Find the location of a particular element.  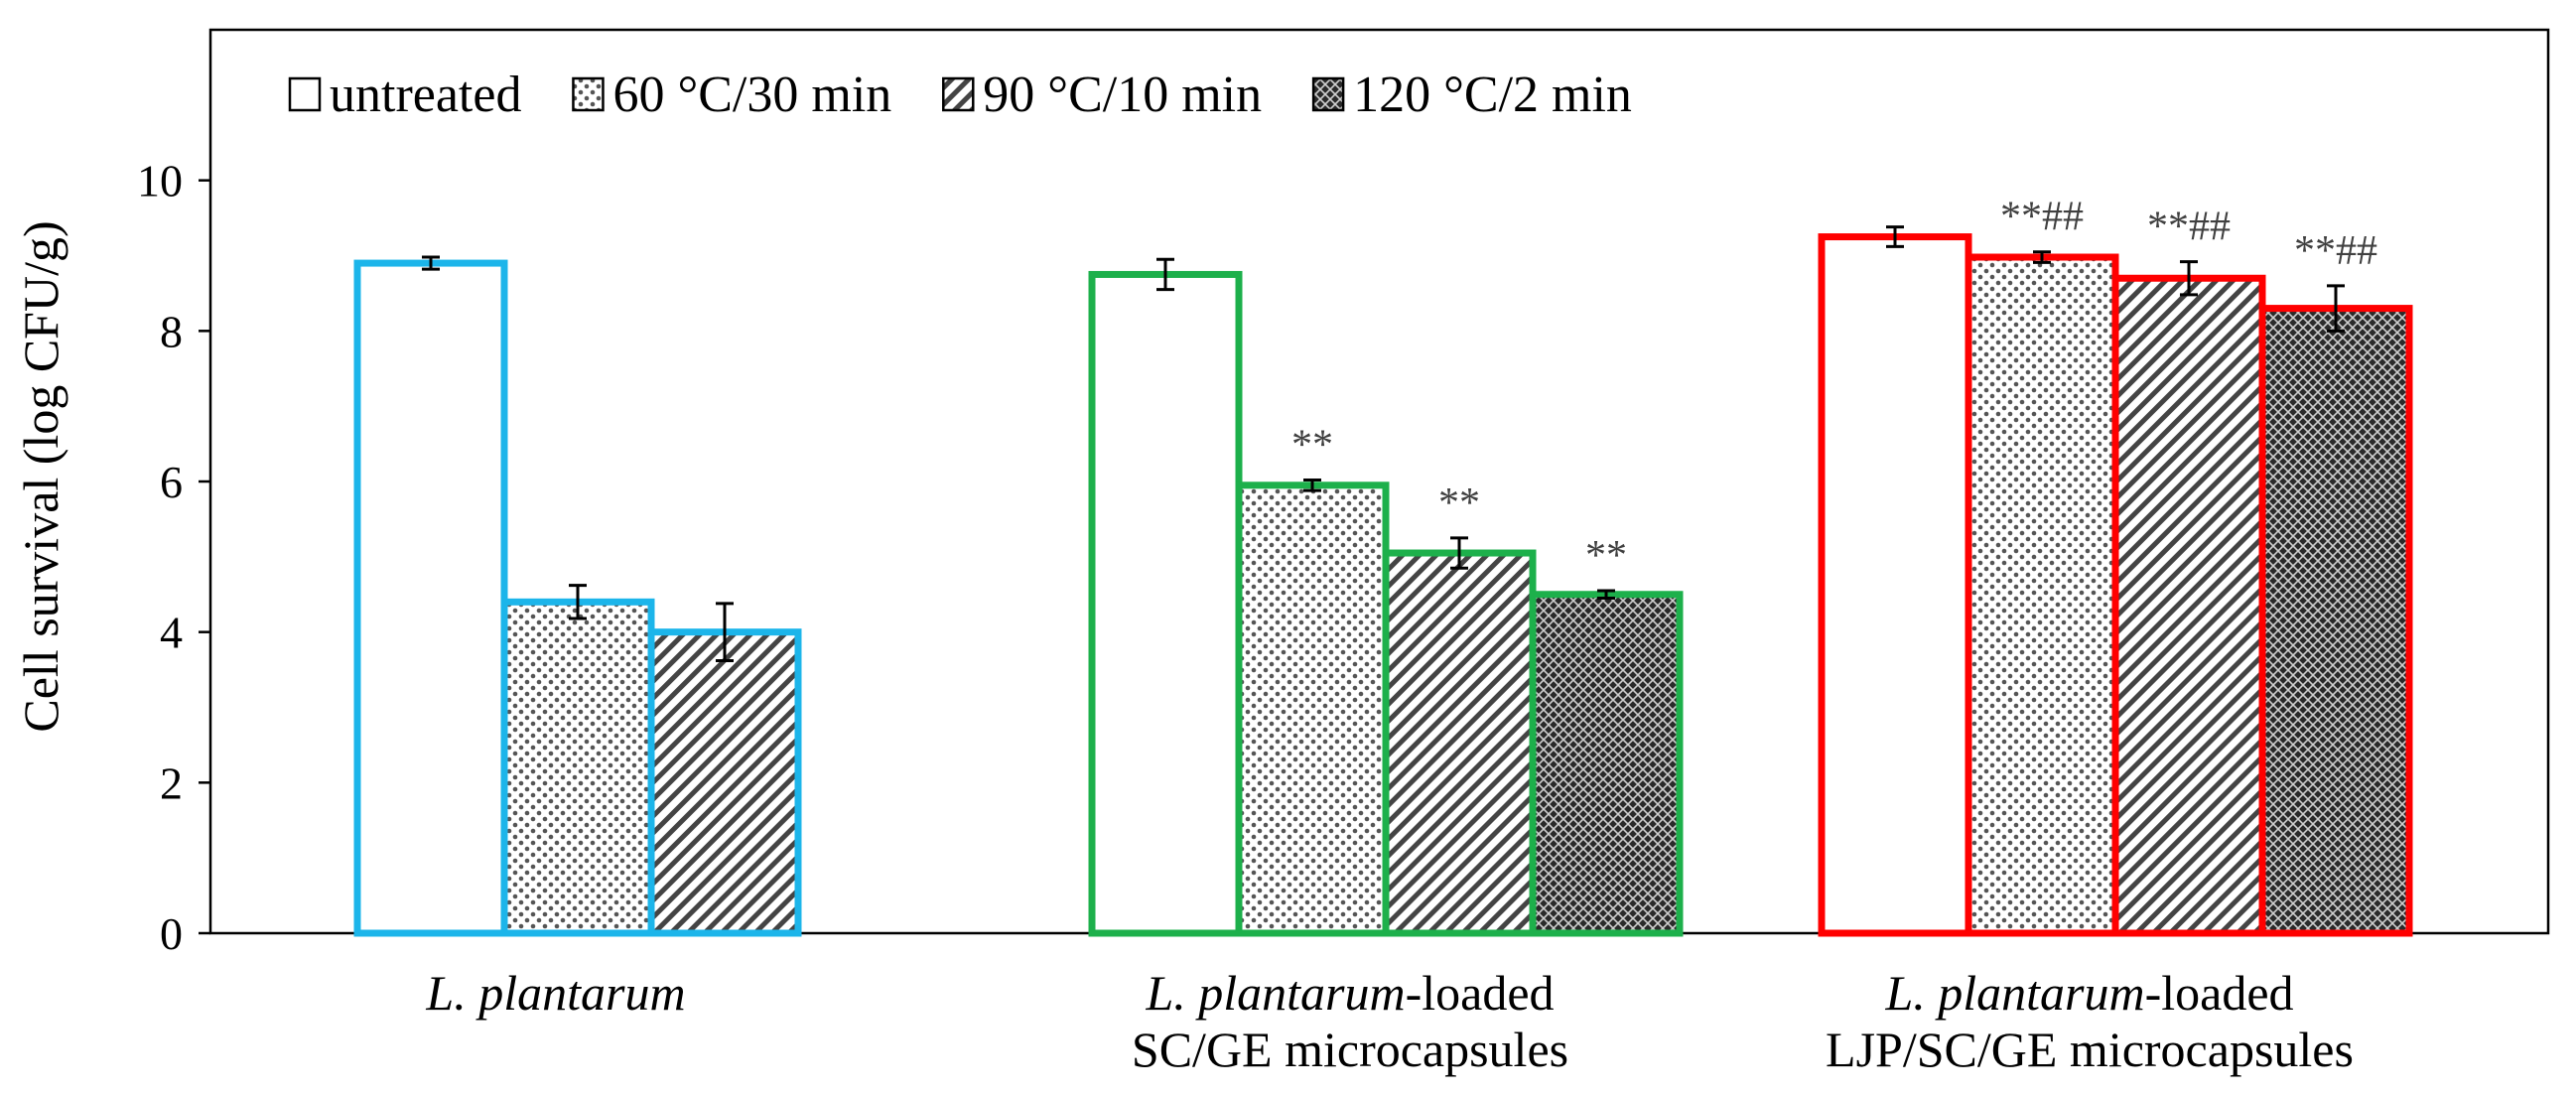

y-tick-label: 6 is located at coordinates (171, 482).